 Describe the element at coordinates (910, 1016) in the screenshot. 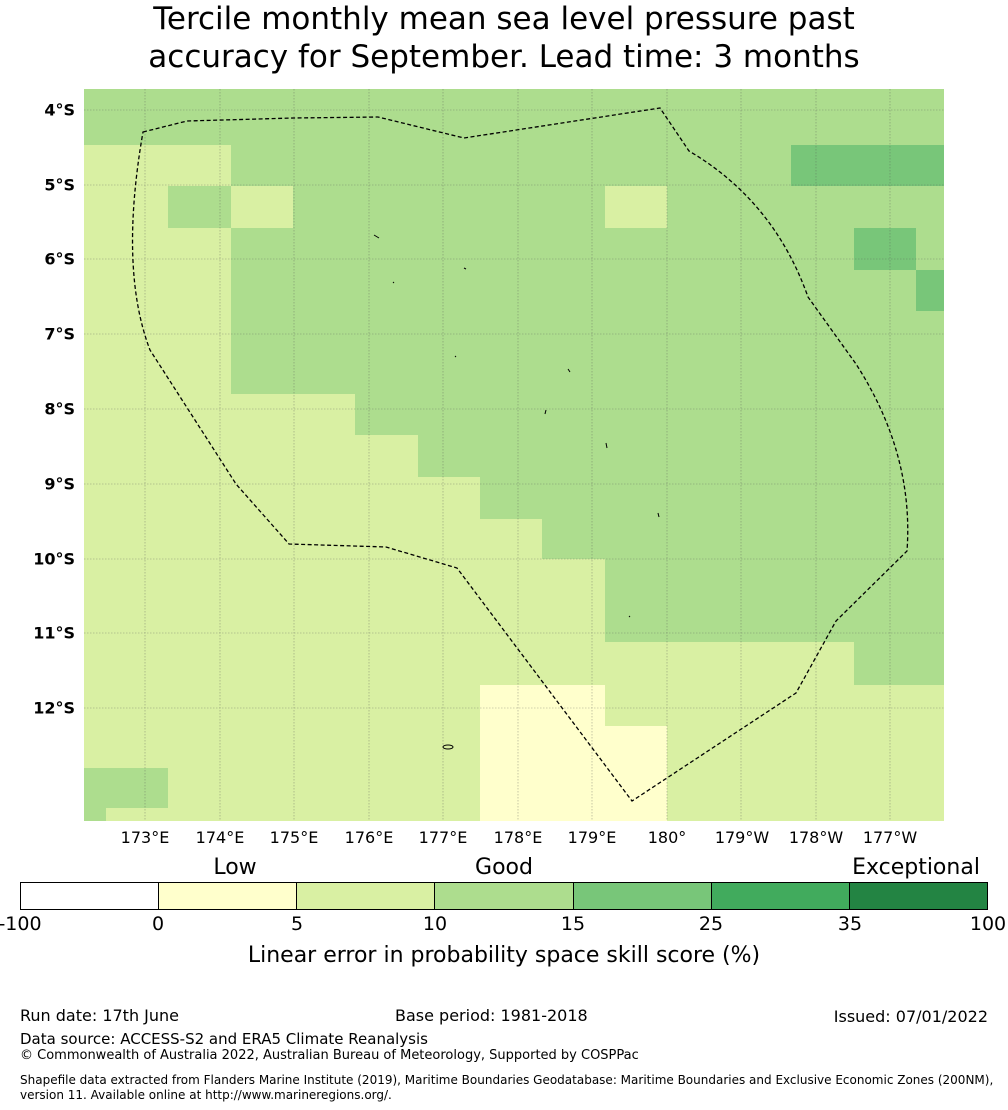

I see `issued-date: Issued: 07/01/2022` at that location.